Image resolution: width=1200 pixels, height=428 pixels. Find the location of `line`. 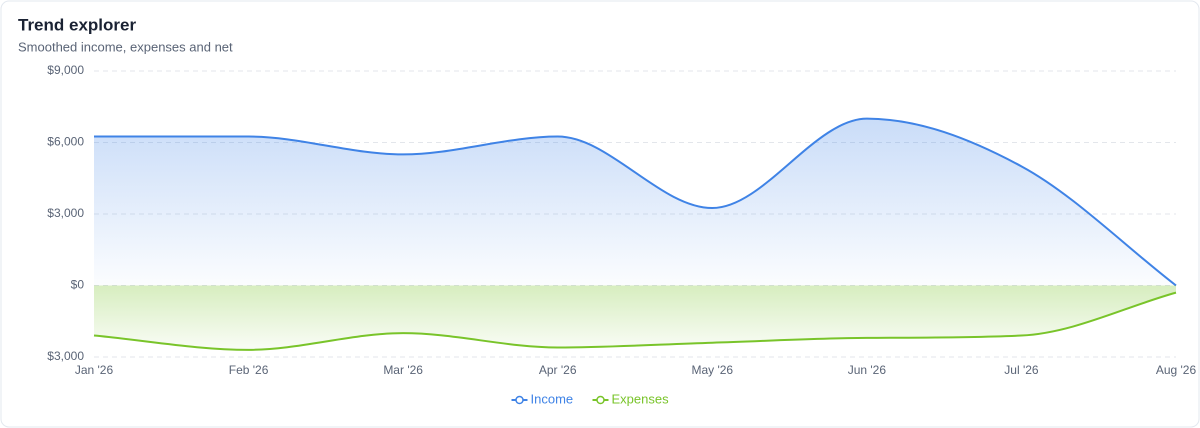

line is located at coordinates (635, 321).